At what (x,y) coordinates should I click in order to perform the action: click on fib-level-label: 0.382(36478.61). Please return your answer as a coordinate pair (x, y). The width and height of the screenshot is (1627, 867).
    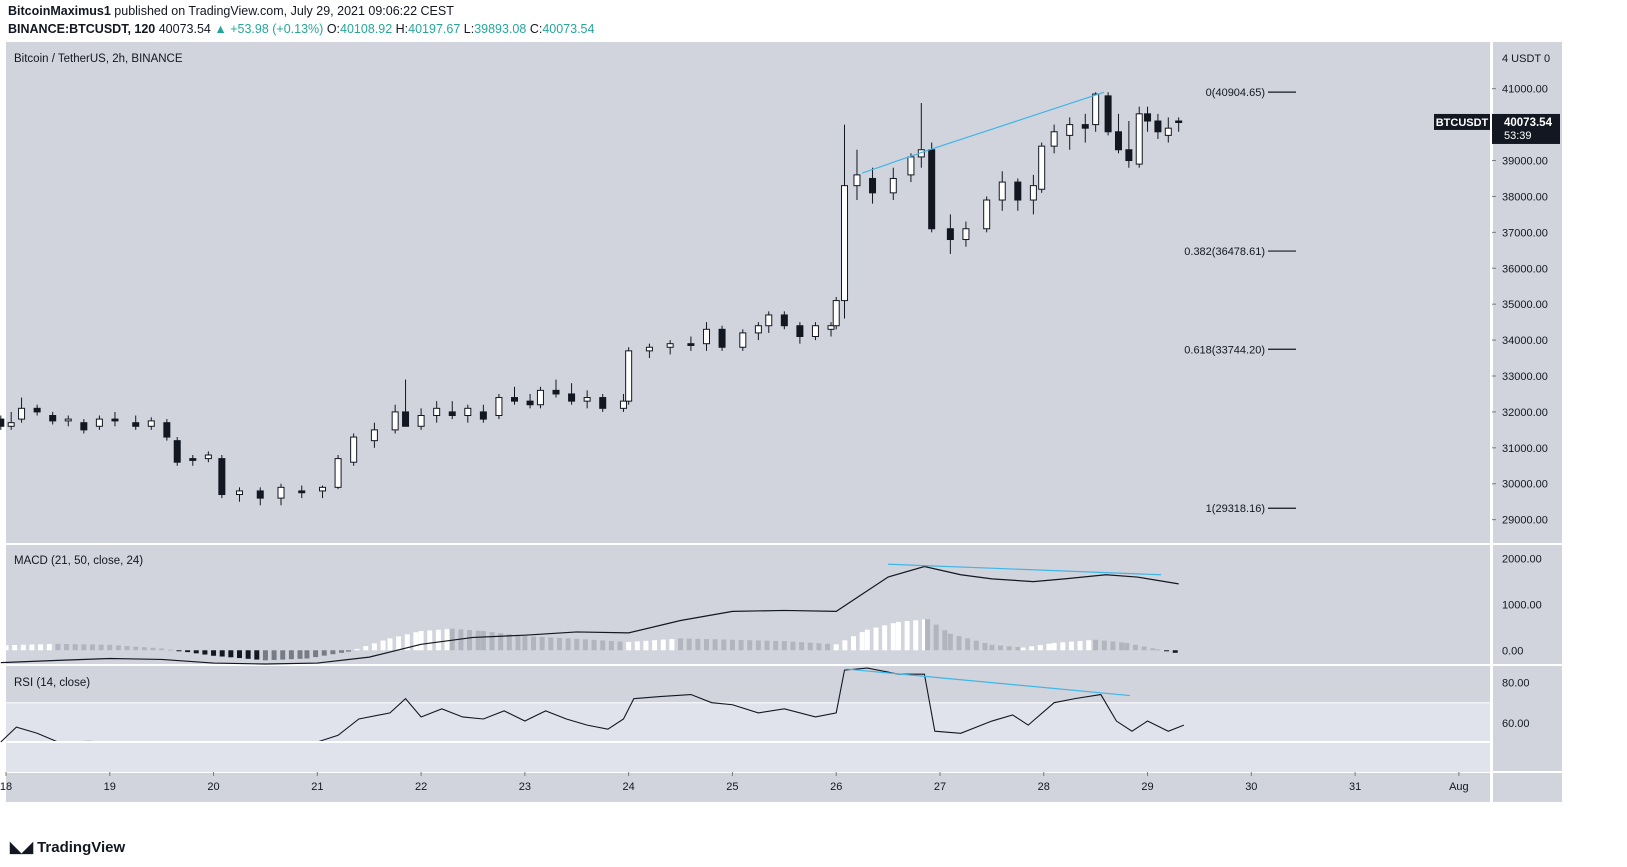
    Looking at the image, I should click on (1224, 252).